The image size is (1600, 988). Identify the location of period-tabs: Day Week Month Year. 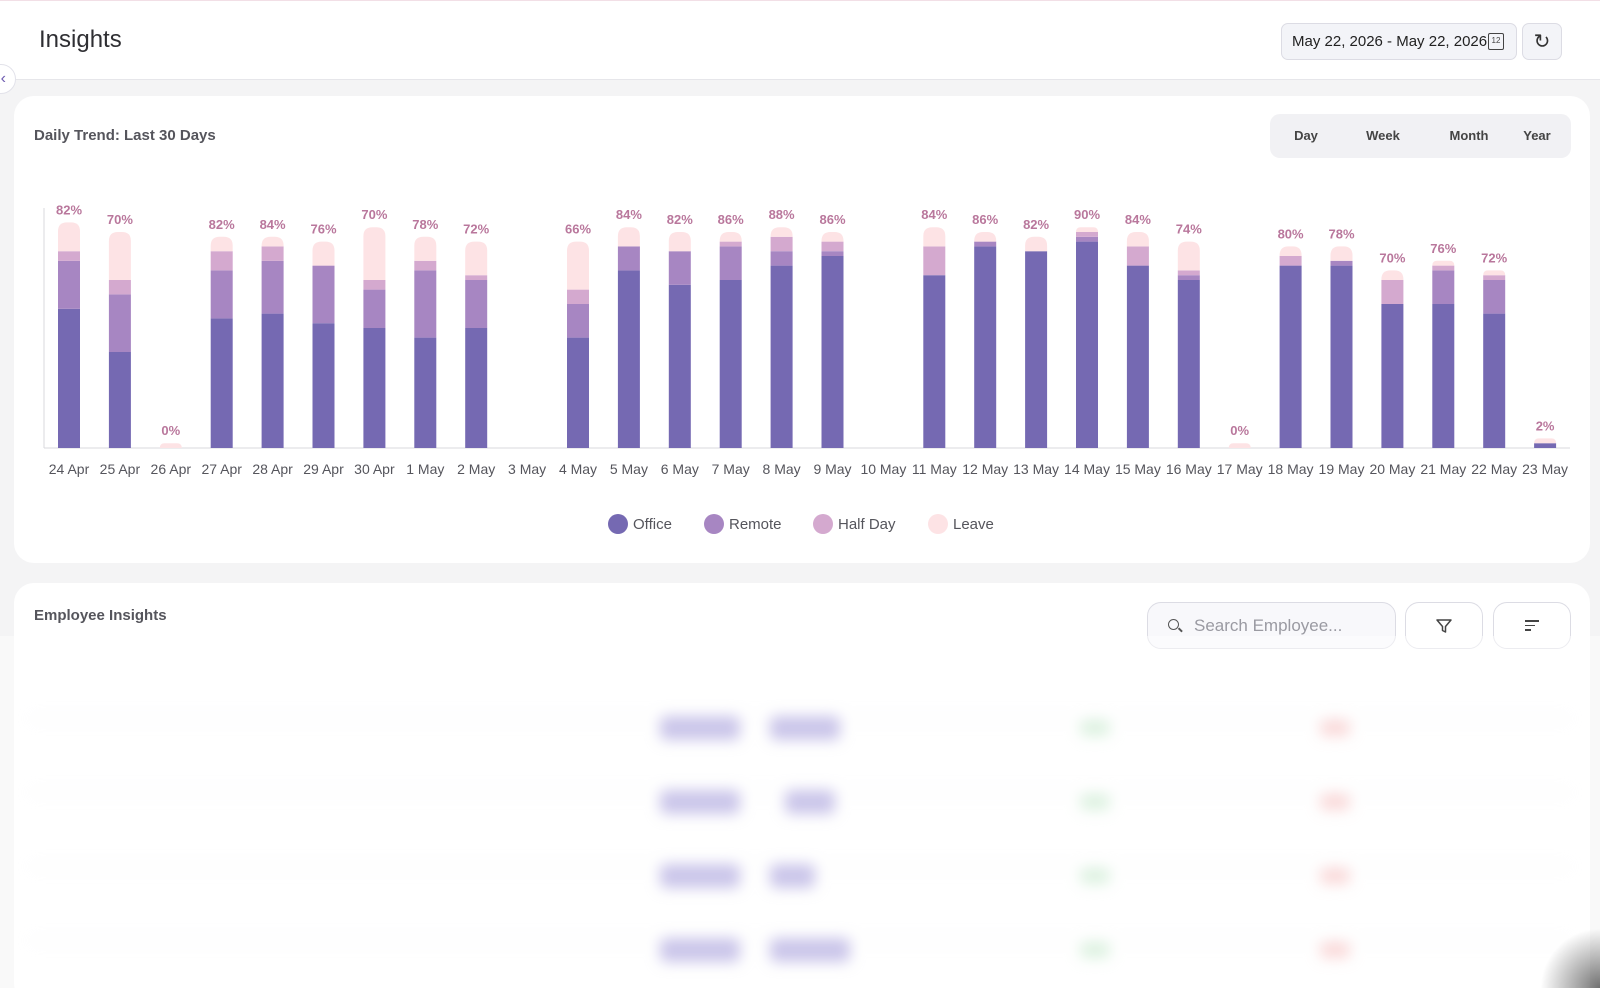
(1420, 136).